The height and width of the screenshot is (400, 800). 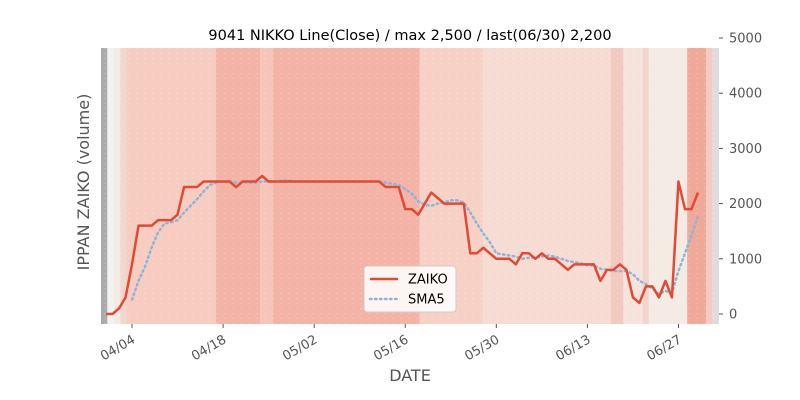 What do you see at coordinates (83, 182) in the screenshot?
I see `y-axis-label: IPPAN ZAIKO (volume)` at bounding box center [83, 182].